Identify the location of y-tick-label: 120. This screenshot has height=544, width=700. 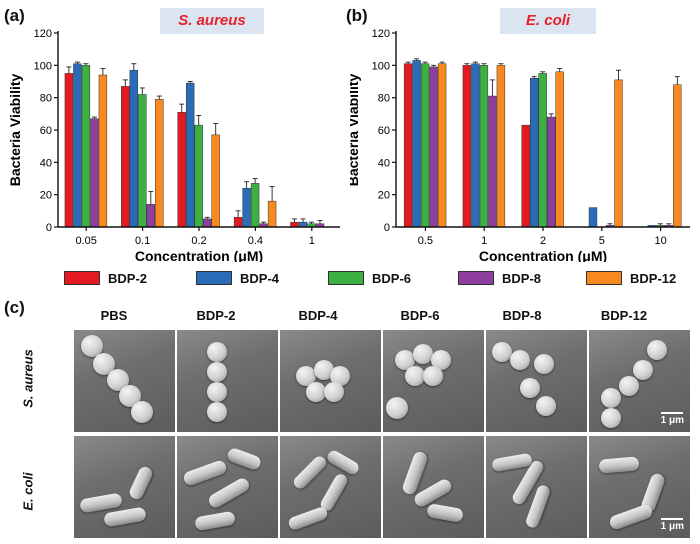
(43, 34).